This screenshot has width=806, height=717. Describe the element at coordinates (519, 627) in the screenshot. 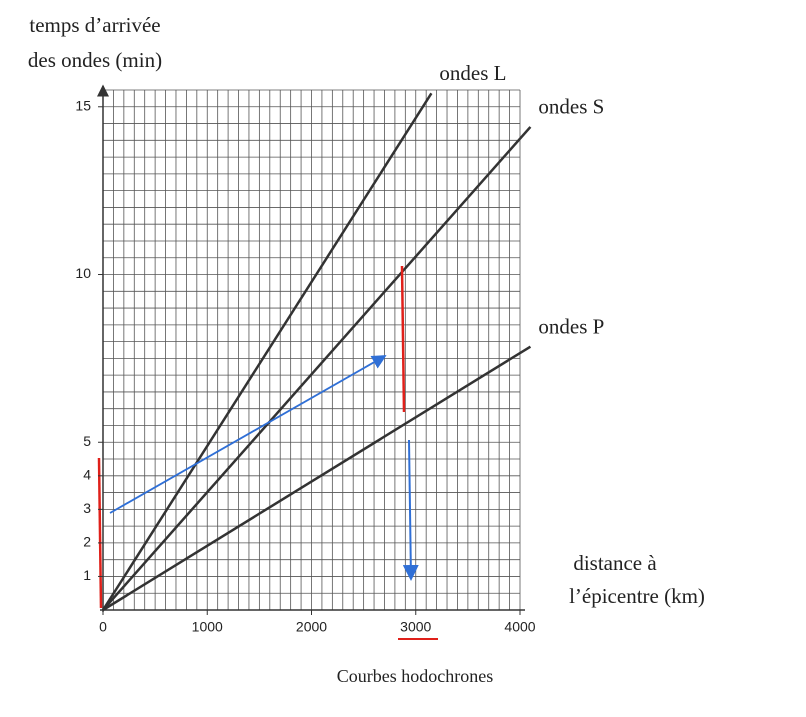

I see `x-tick-label: 4000` at that location.